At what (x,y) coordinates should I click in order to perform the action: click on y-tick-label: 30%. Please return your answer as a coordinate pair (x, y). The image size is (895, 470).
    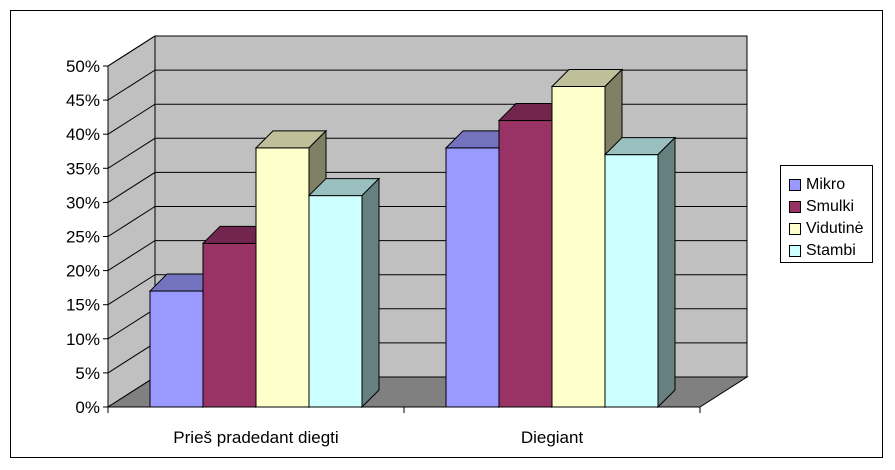
    Looking at the image, I should click on (83, 202).